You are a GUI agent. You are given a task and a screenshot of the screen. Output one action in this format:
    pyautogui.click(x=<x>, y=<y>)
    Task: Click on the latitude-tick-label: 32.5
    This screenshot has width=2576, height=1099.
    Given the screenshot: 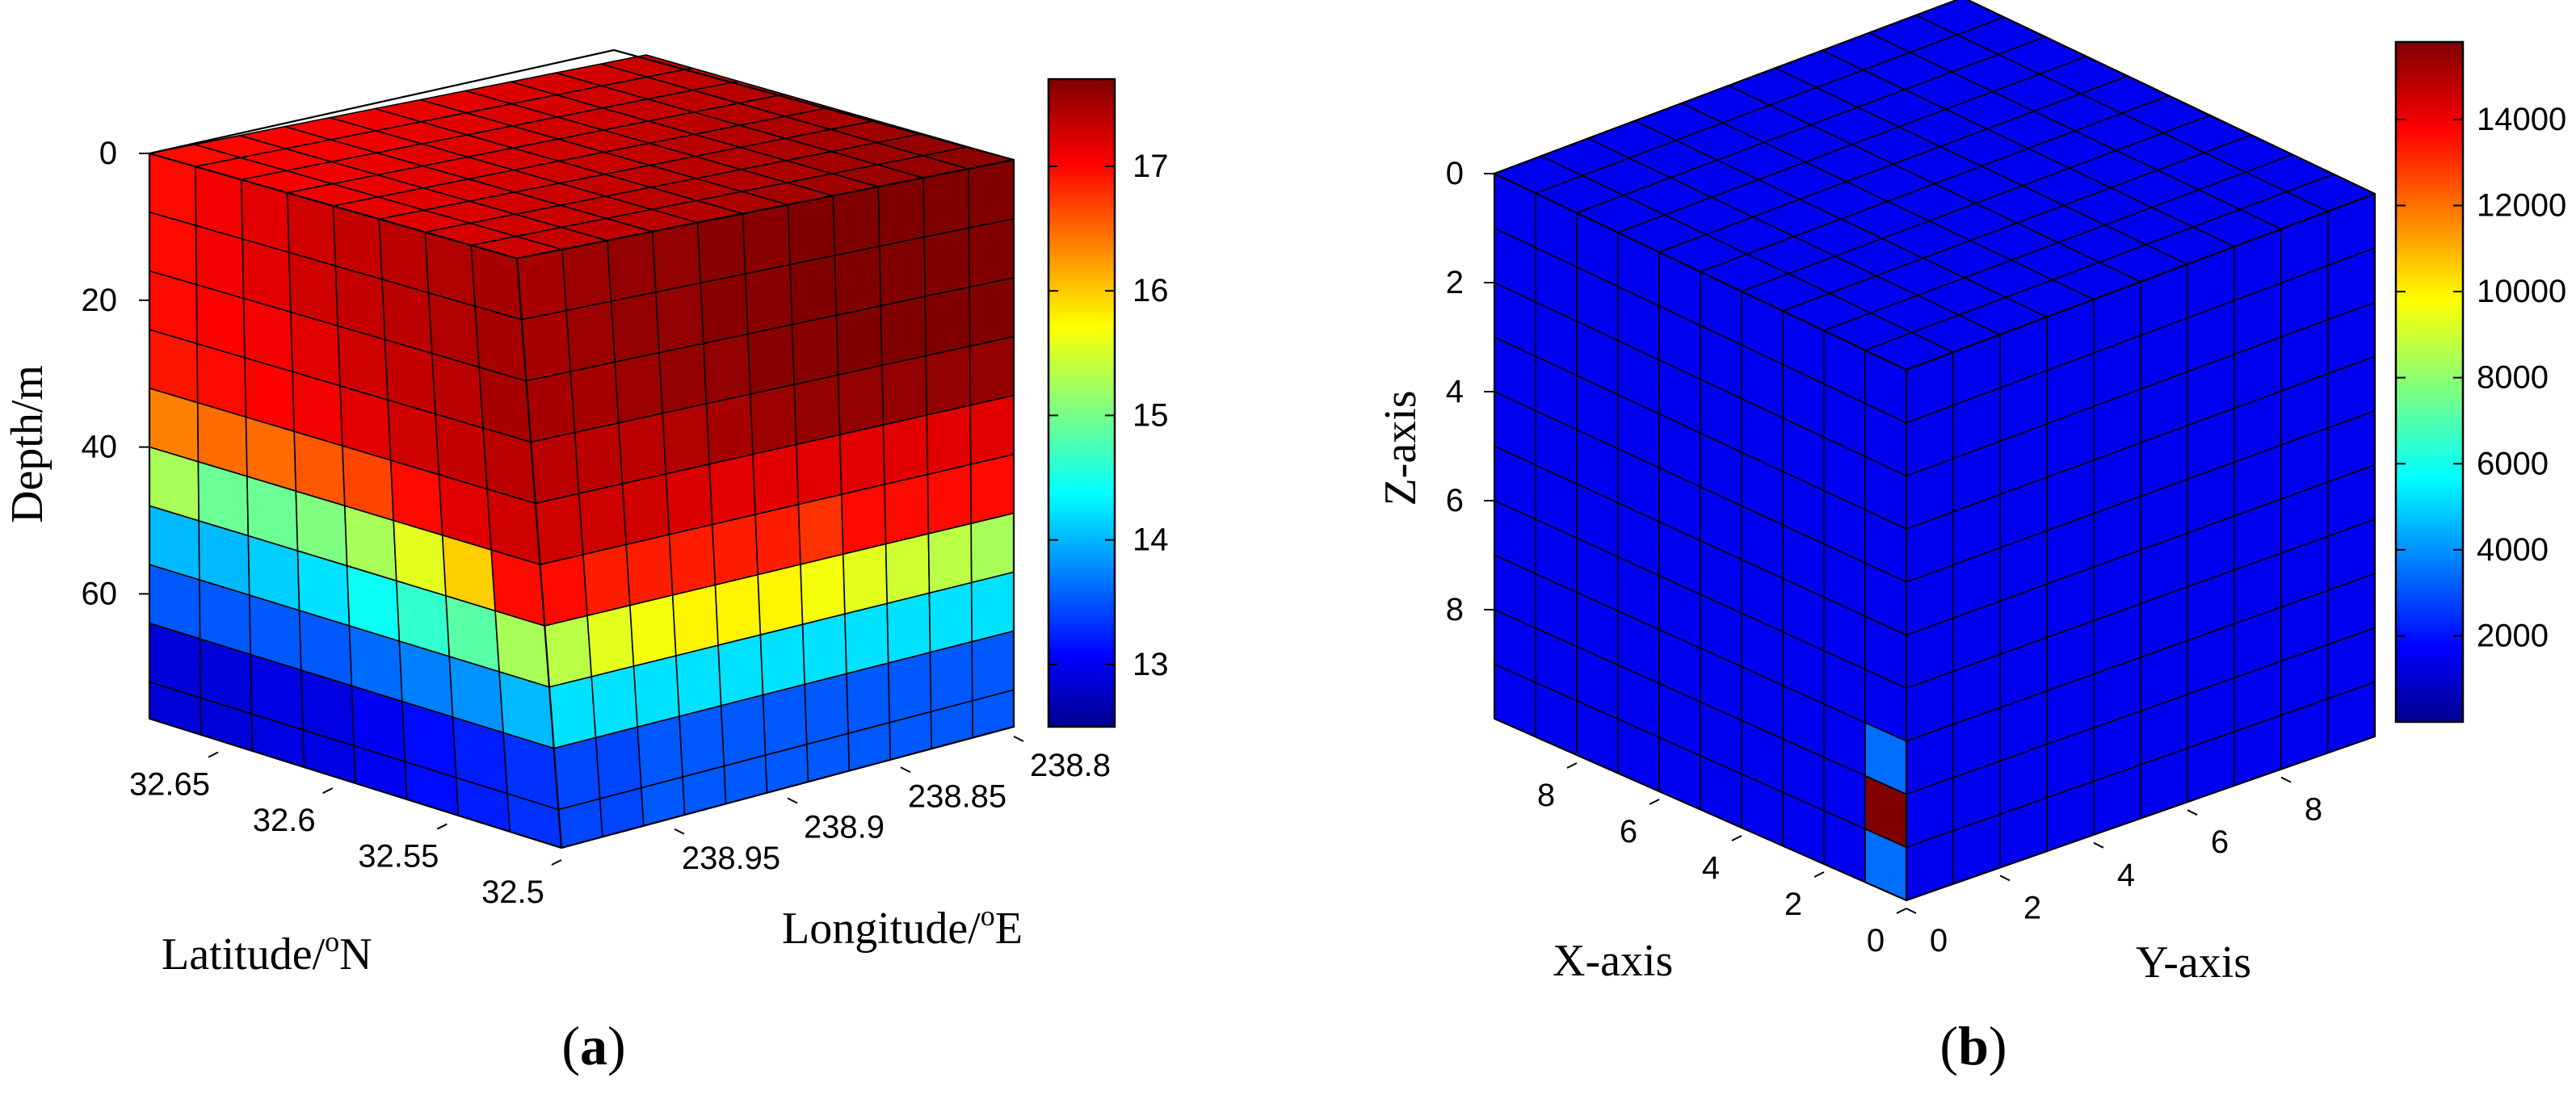 What is the action you would take?
    pyautogui.click(x=512, y=892)
    